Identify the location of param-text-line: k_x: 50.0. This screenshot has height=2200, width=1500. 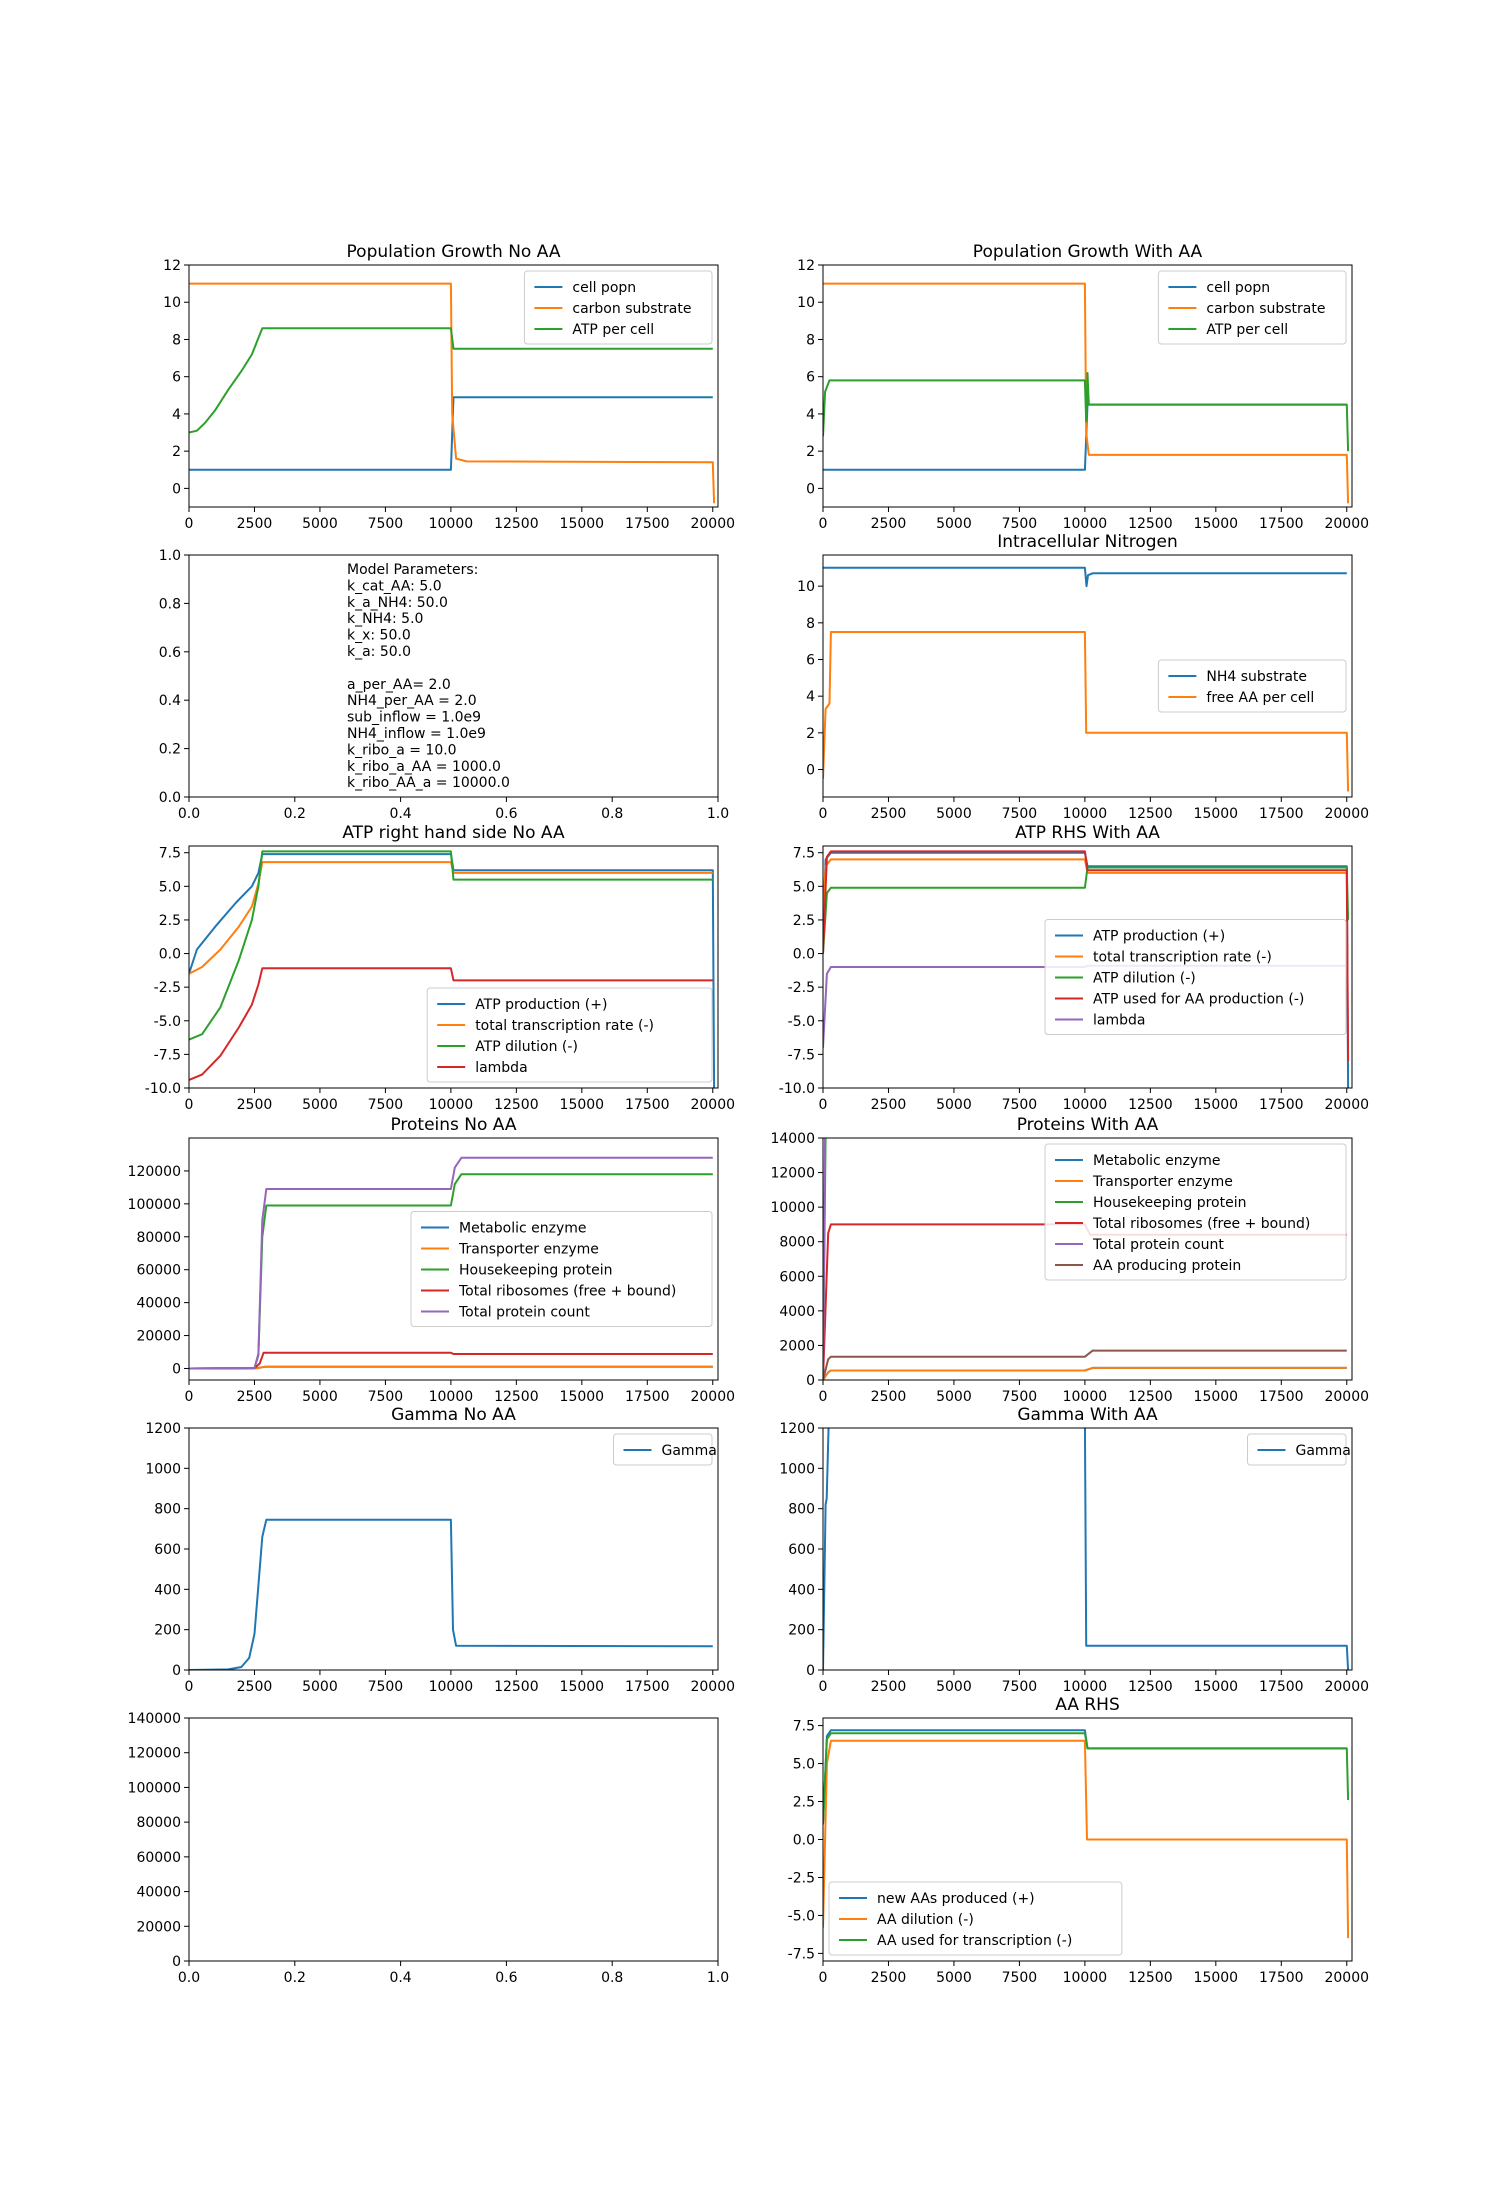
(379, 636).